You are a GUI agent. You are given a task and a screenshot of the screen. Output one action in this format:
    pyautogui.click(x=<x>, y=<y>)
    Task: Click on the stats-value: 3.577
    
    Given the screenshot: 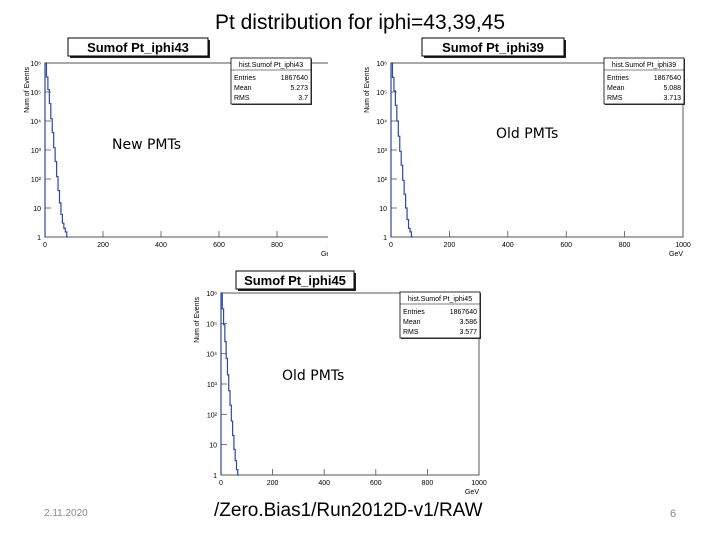 What is the action you would take?
    pyautogui.click(x=468, y=332)
    